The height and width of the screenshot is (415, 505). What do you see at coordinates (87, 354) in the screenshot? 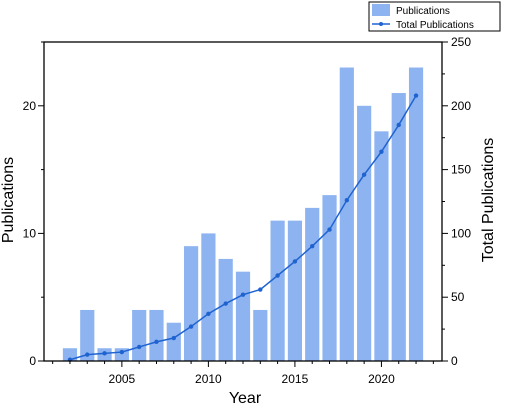
I see `total-publications-point-2003` at bounding box center [87, 354].